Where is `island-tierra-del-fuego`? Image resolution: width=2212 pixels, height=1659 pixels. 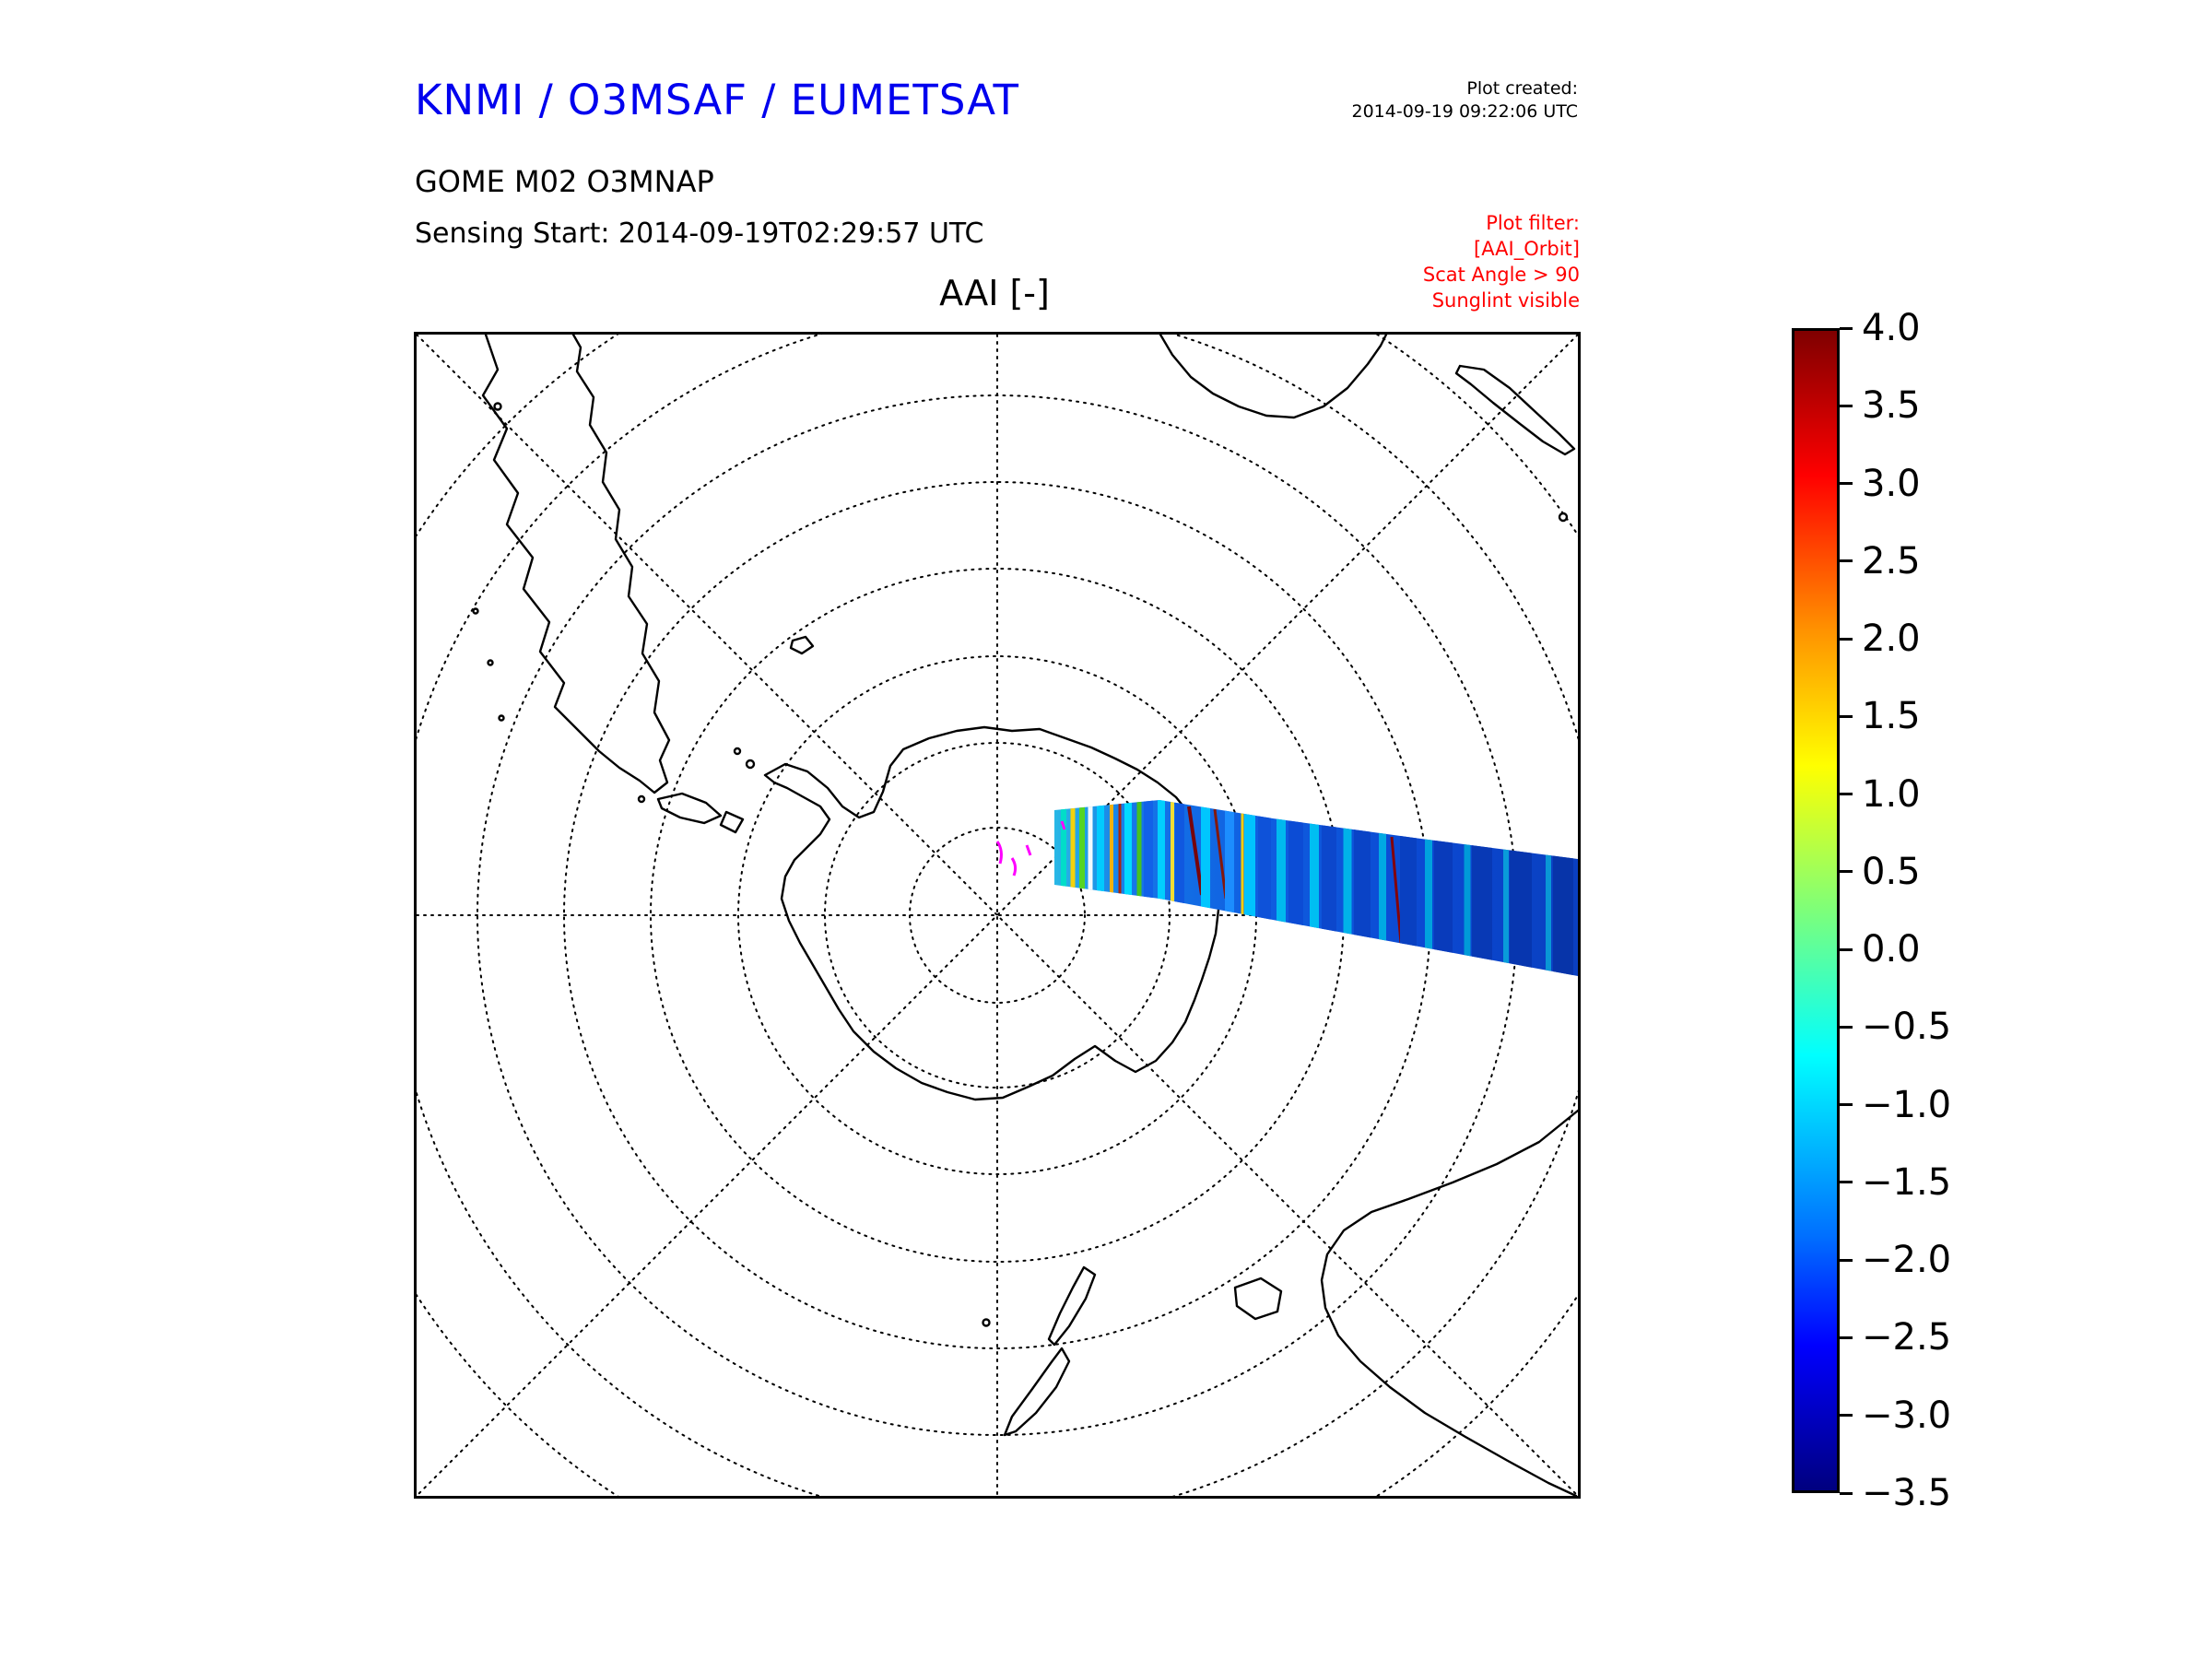 island-tierra-del-fuego is located at coordinates (689, 808).